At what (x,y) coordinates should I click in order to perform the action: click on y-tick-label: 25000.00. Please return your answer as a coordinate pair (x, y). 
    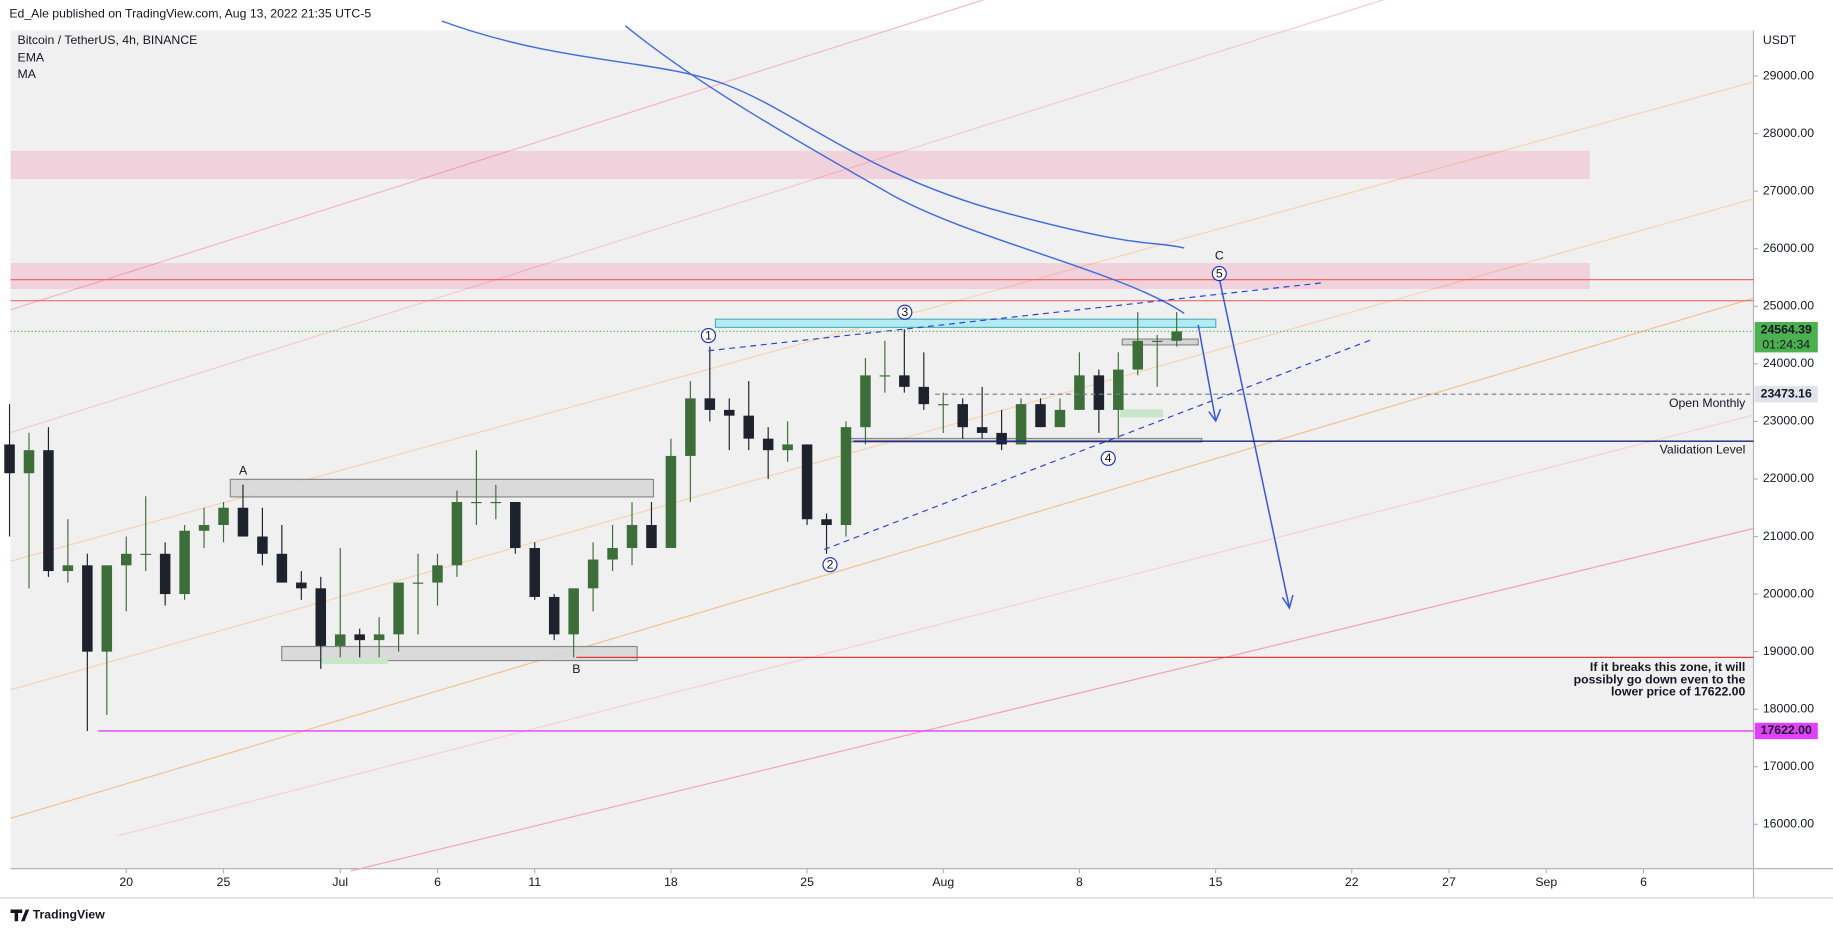
    Looking at the image, I should click on (1788, 306).